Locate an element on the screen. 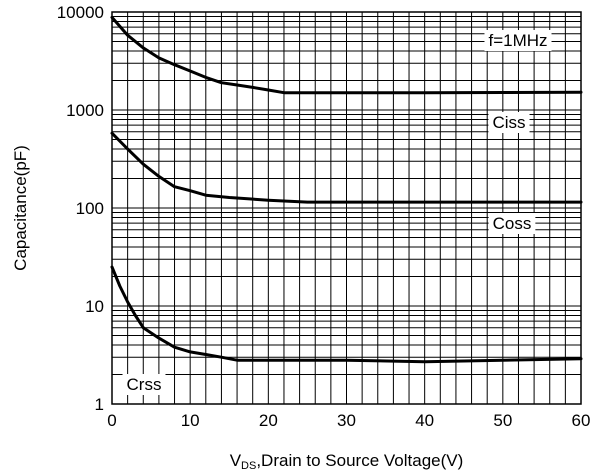 The image size is (596, 476). x-axis-title: VDS,Drain to Source Voltage(V) is located at coordinates (347, 461).